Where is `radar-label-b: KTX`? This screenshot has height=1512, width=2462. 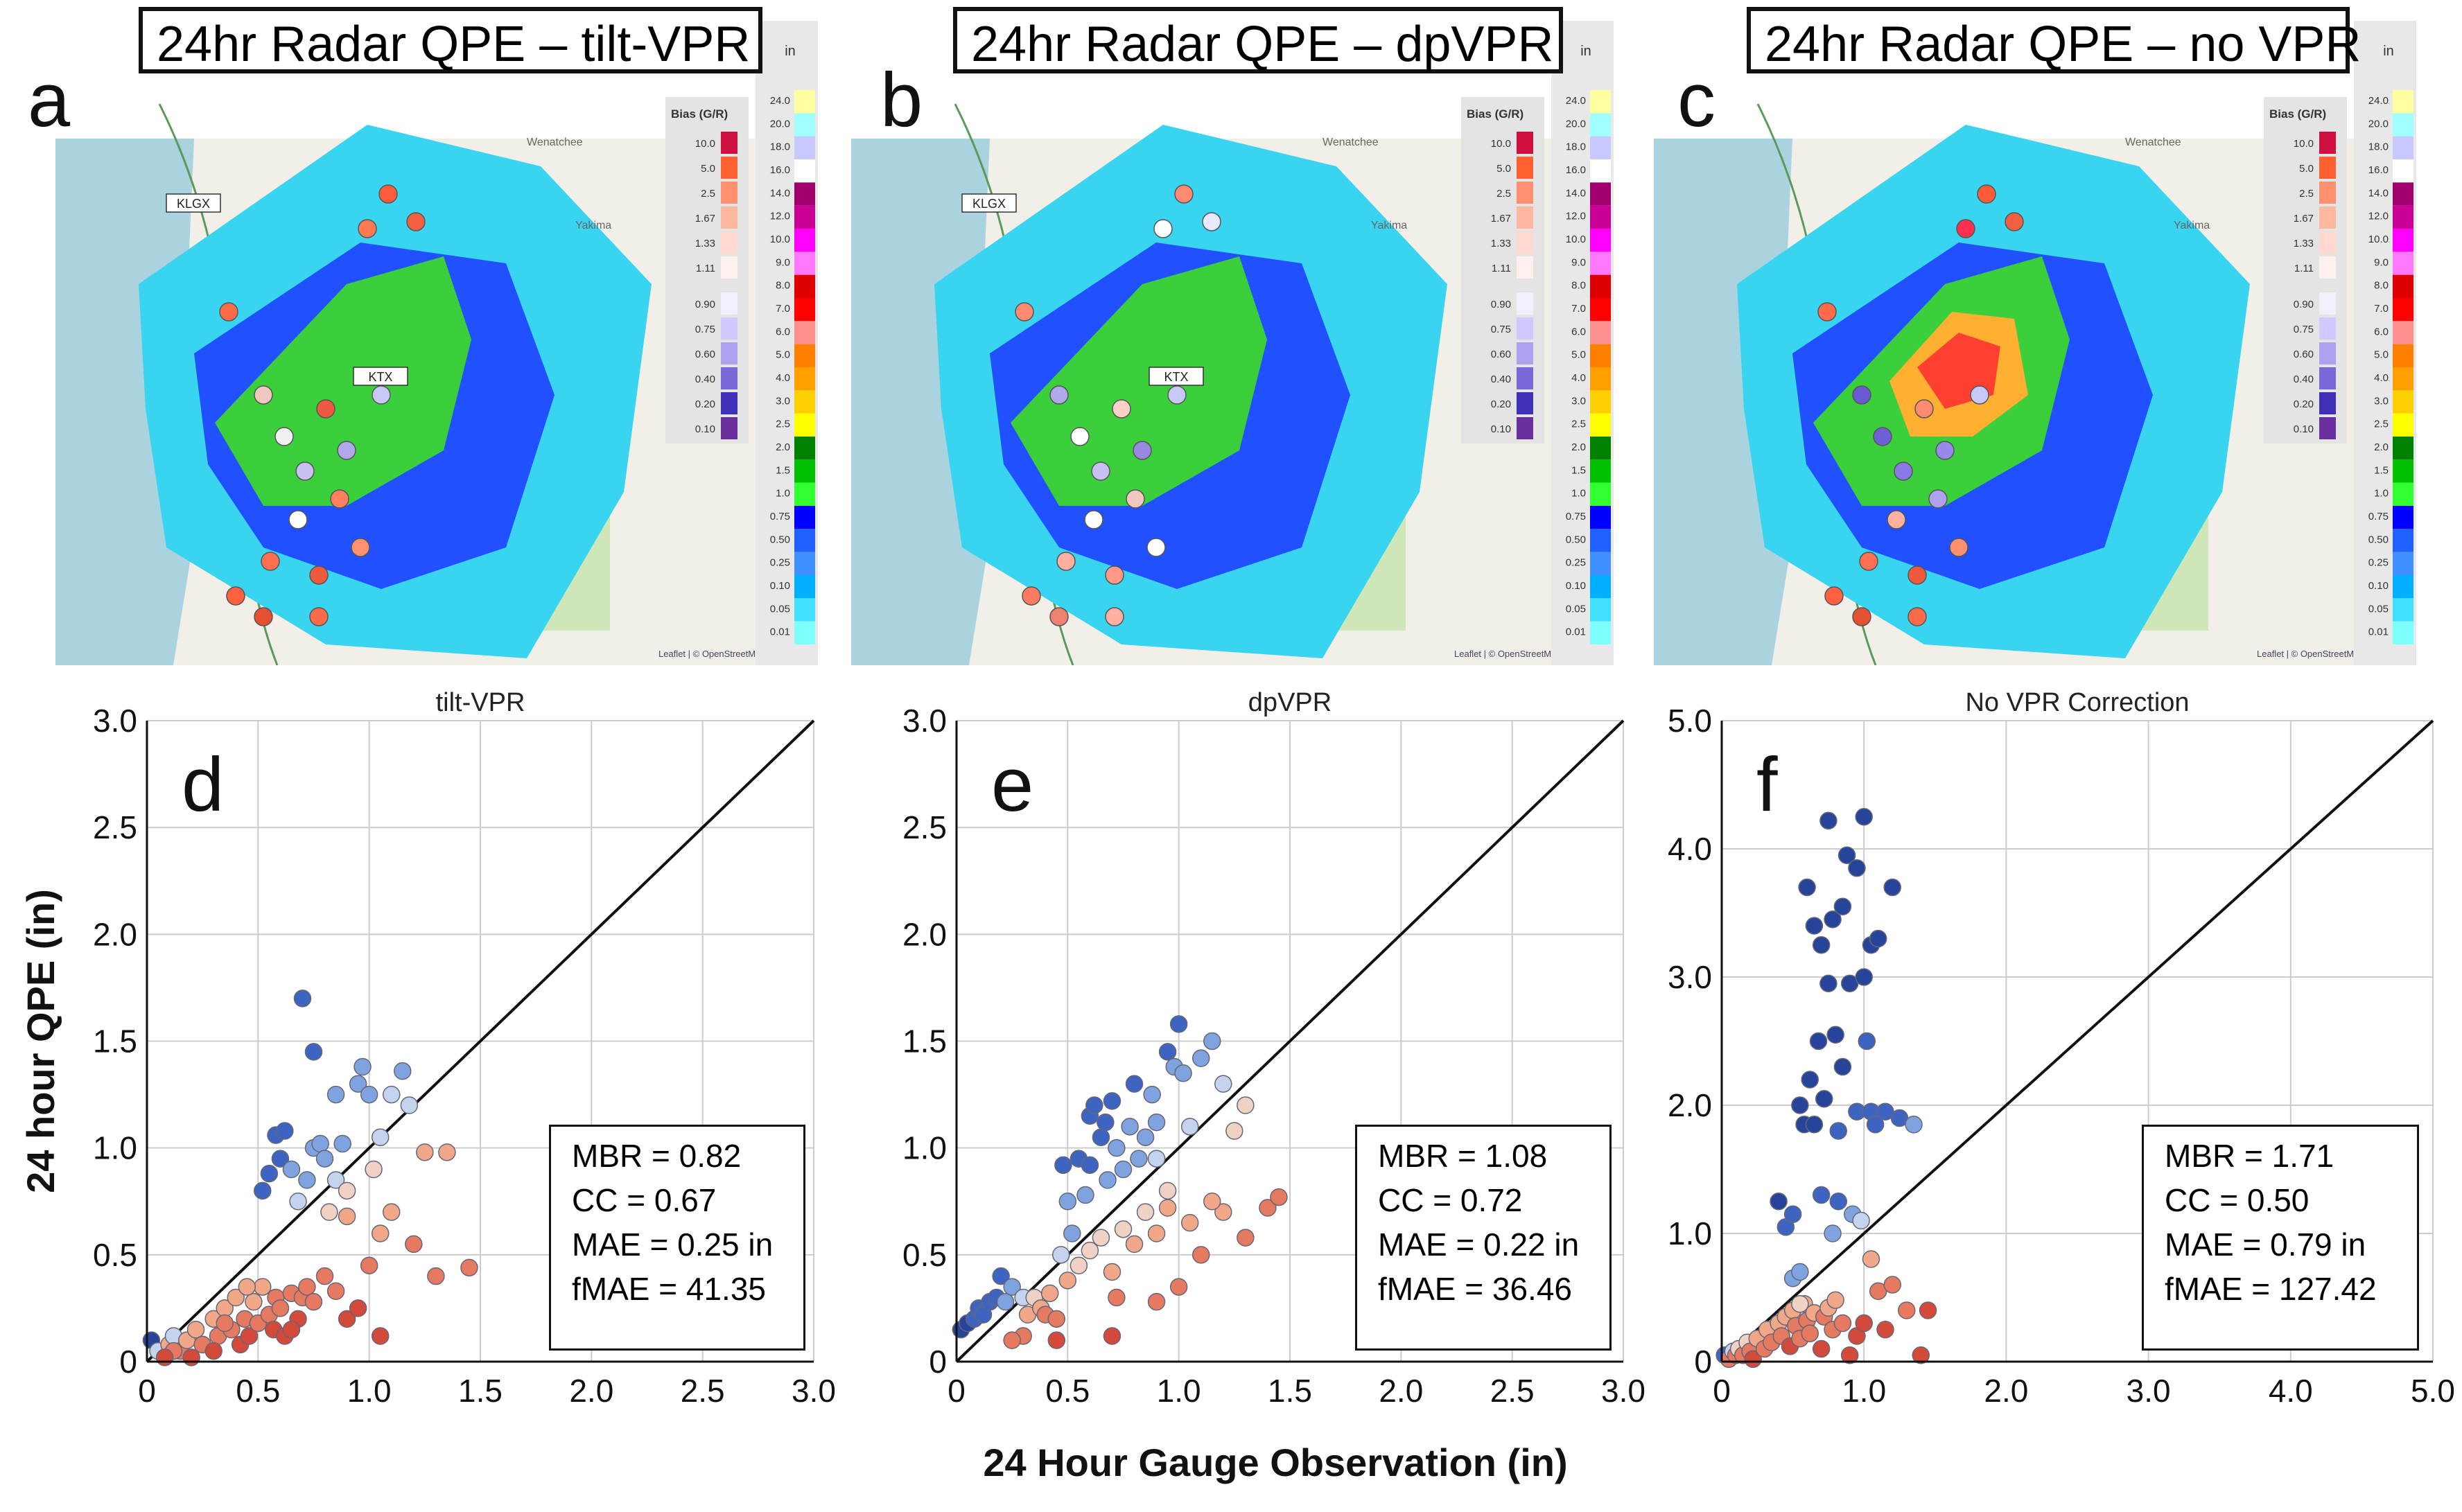 radar-label-b: KTX is located at coordinates (380, 377).